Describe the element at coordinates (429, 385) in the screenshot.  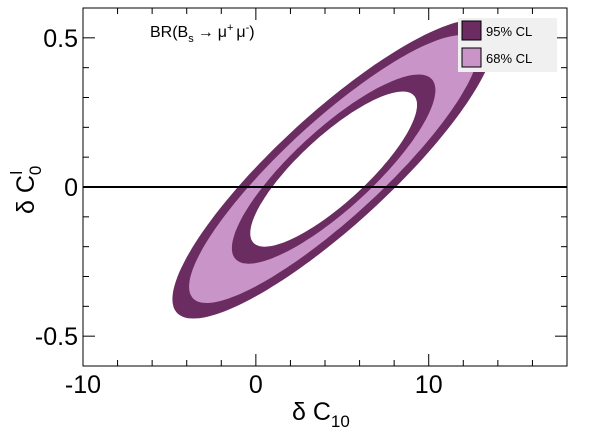
I see `x-tick-label: 10` at that location.